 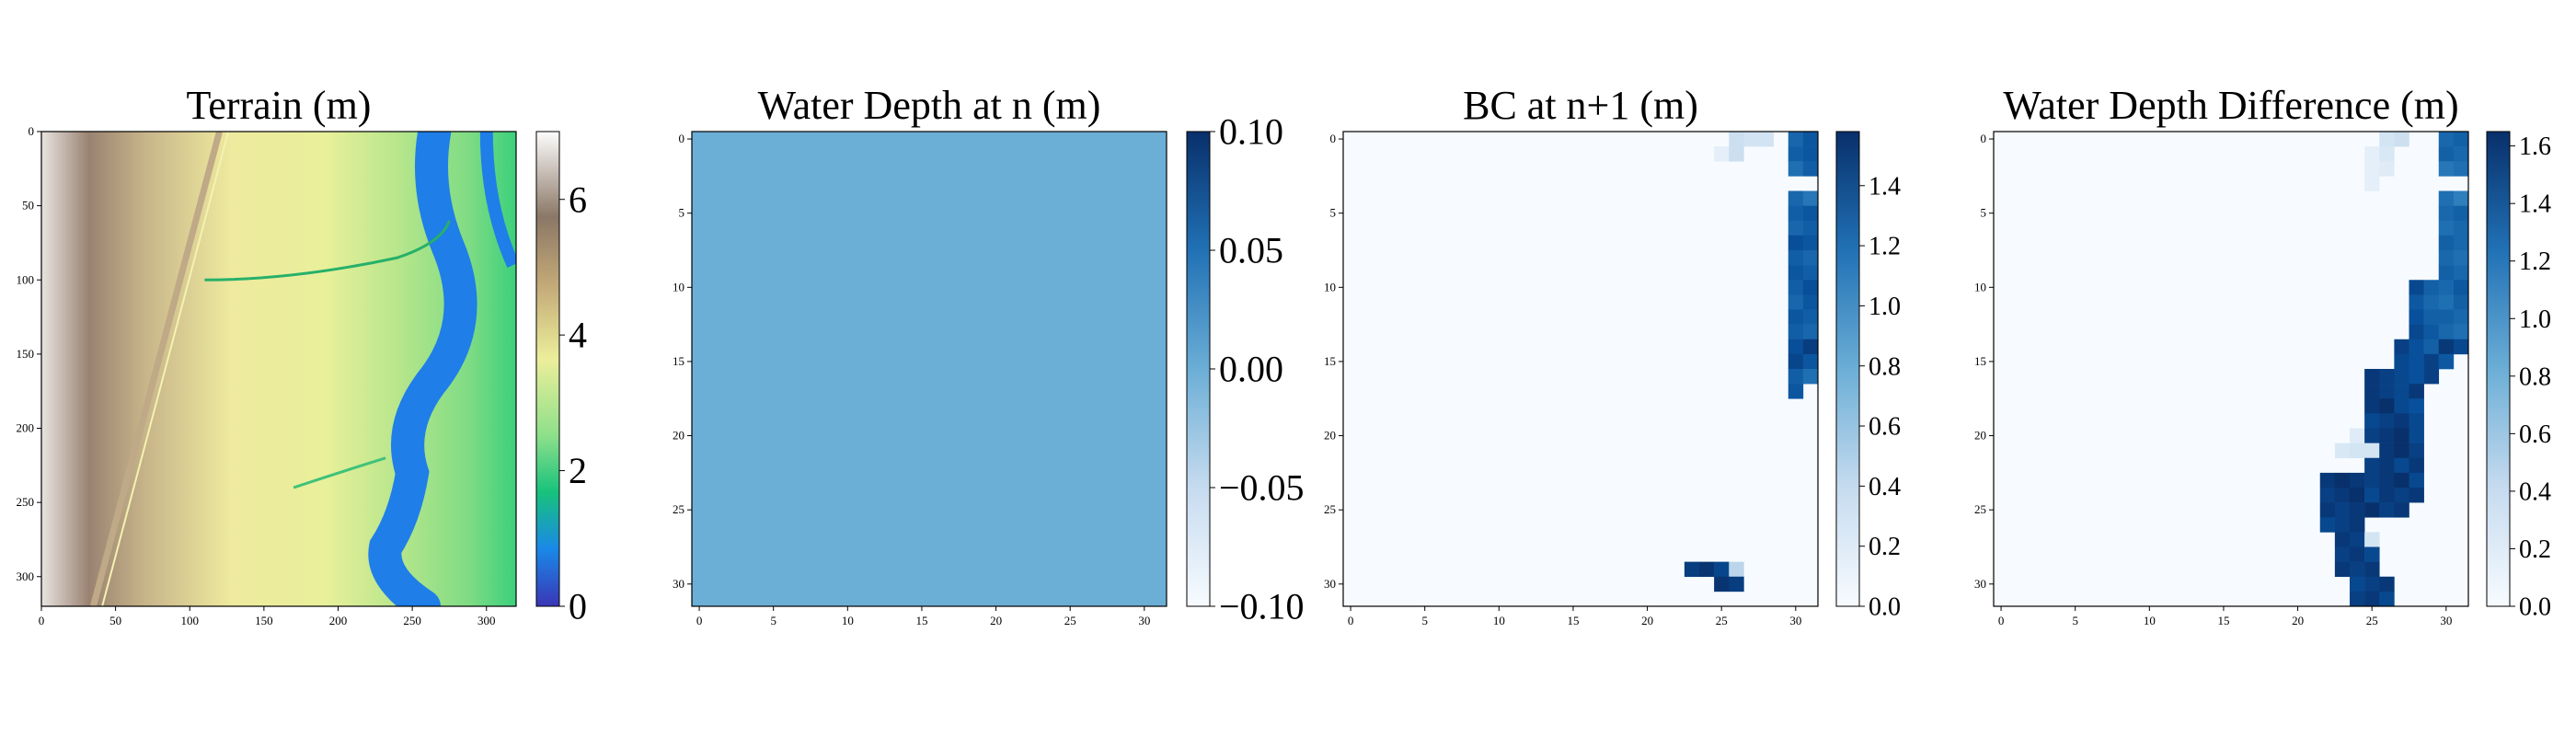 What do you see at coordinates (2223, 620) in the screenshot?
I see `x-tick-label: 15` at bounding box center [2223, 620].